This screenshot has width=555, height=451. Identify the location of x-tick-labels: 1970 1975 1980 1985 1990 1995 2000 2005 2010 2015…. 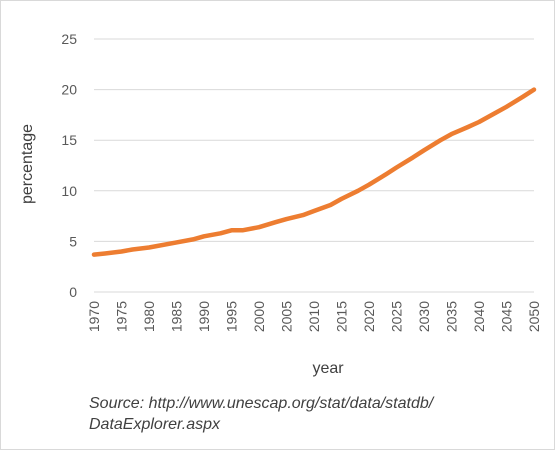
(314, 316).